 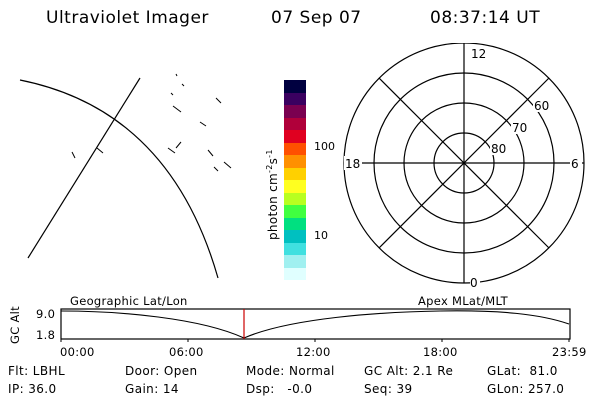 I want to click on y-tick-max: 9.0, so click(x=46, y=314).